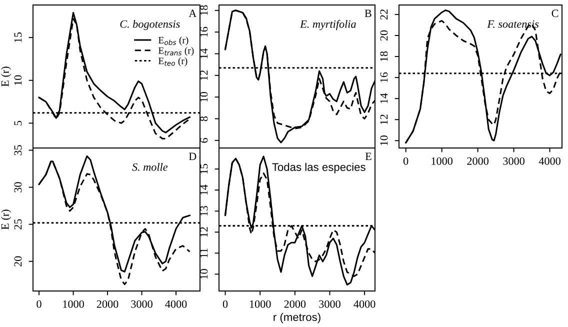 This screenshot has width=568, height=327. What do you see at coordinates (173, 41) in the screenshot?
I see `legend-label: E$_{obs}$ (r)` at bounding box center [173, 41].